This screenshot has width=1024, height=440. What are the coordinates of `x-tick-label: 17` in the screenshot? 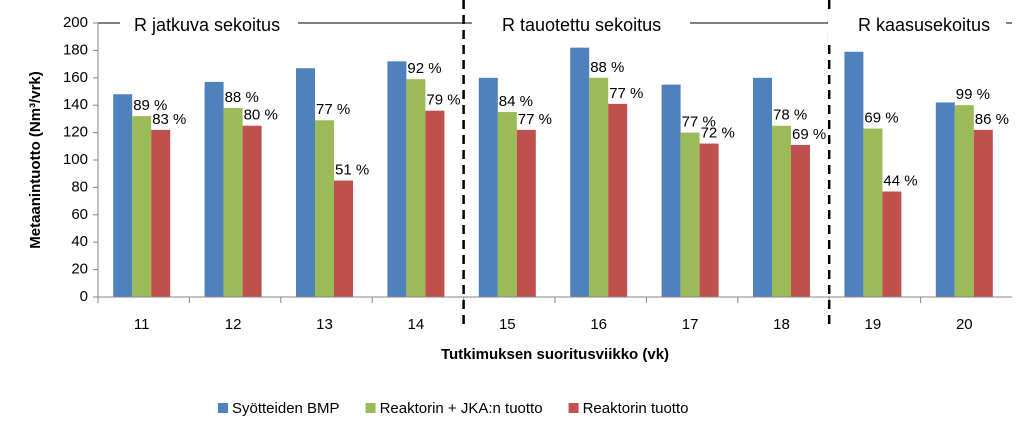 It's located at (690, 324).